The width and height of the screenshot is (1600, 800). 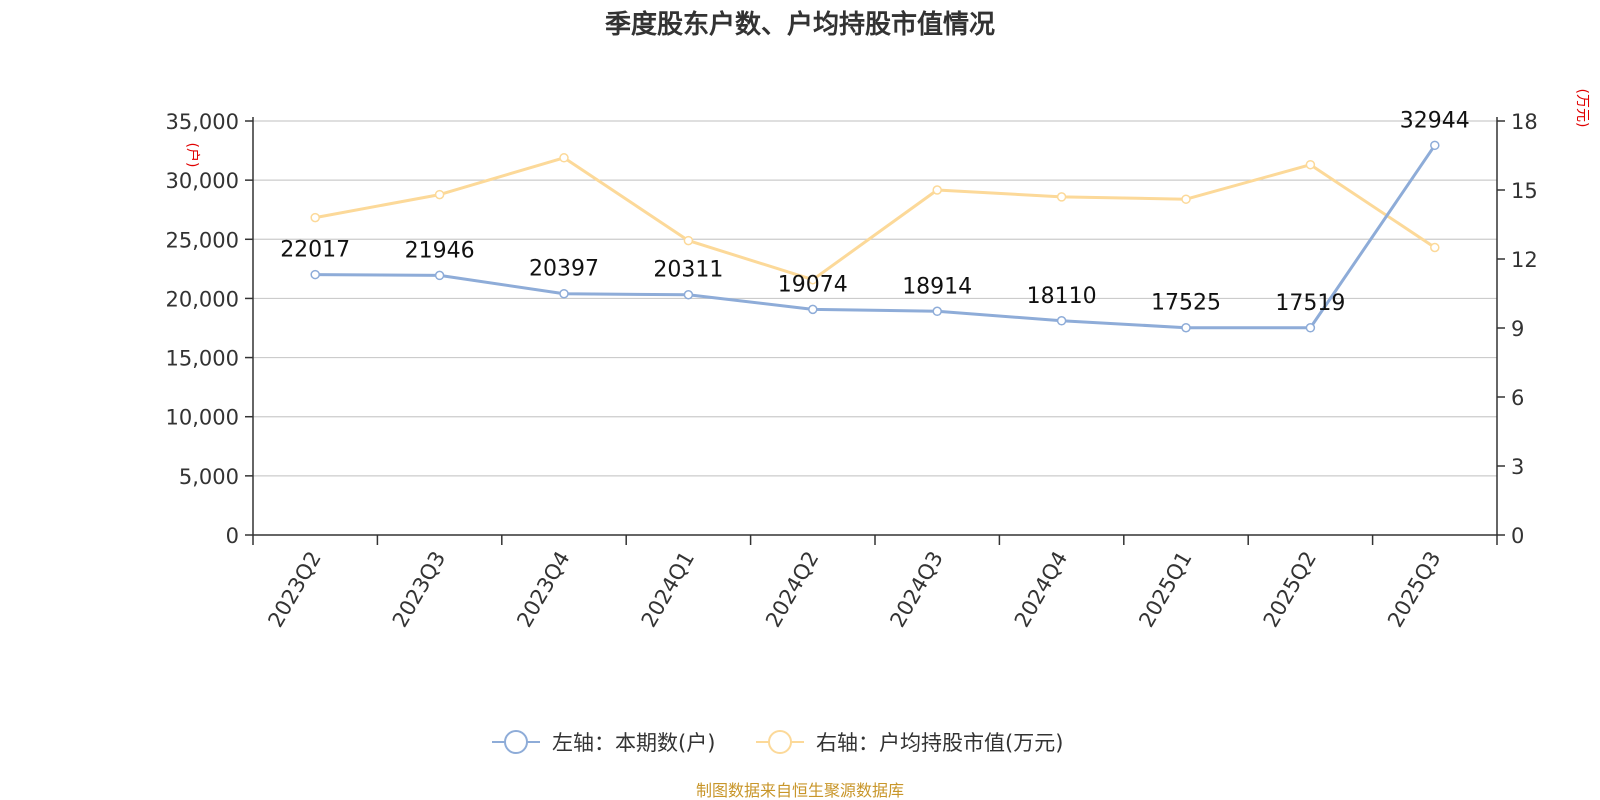 I want to click on right-tick-label: 15, so click(x=1524, y=191).